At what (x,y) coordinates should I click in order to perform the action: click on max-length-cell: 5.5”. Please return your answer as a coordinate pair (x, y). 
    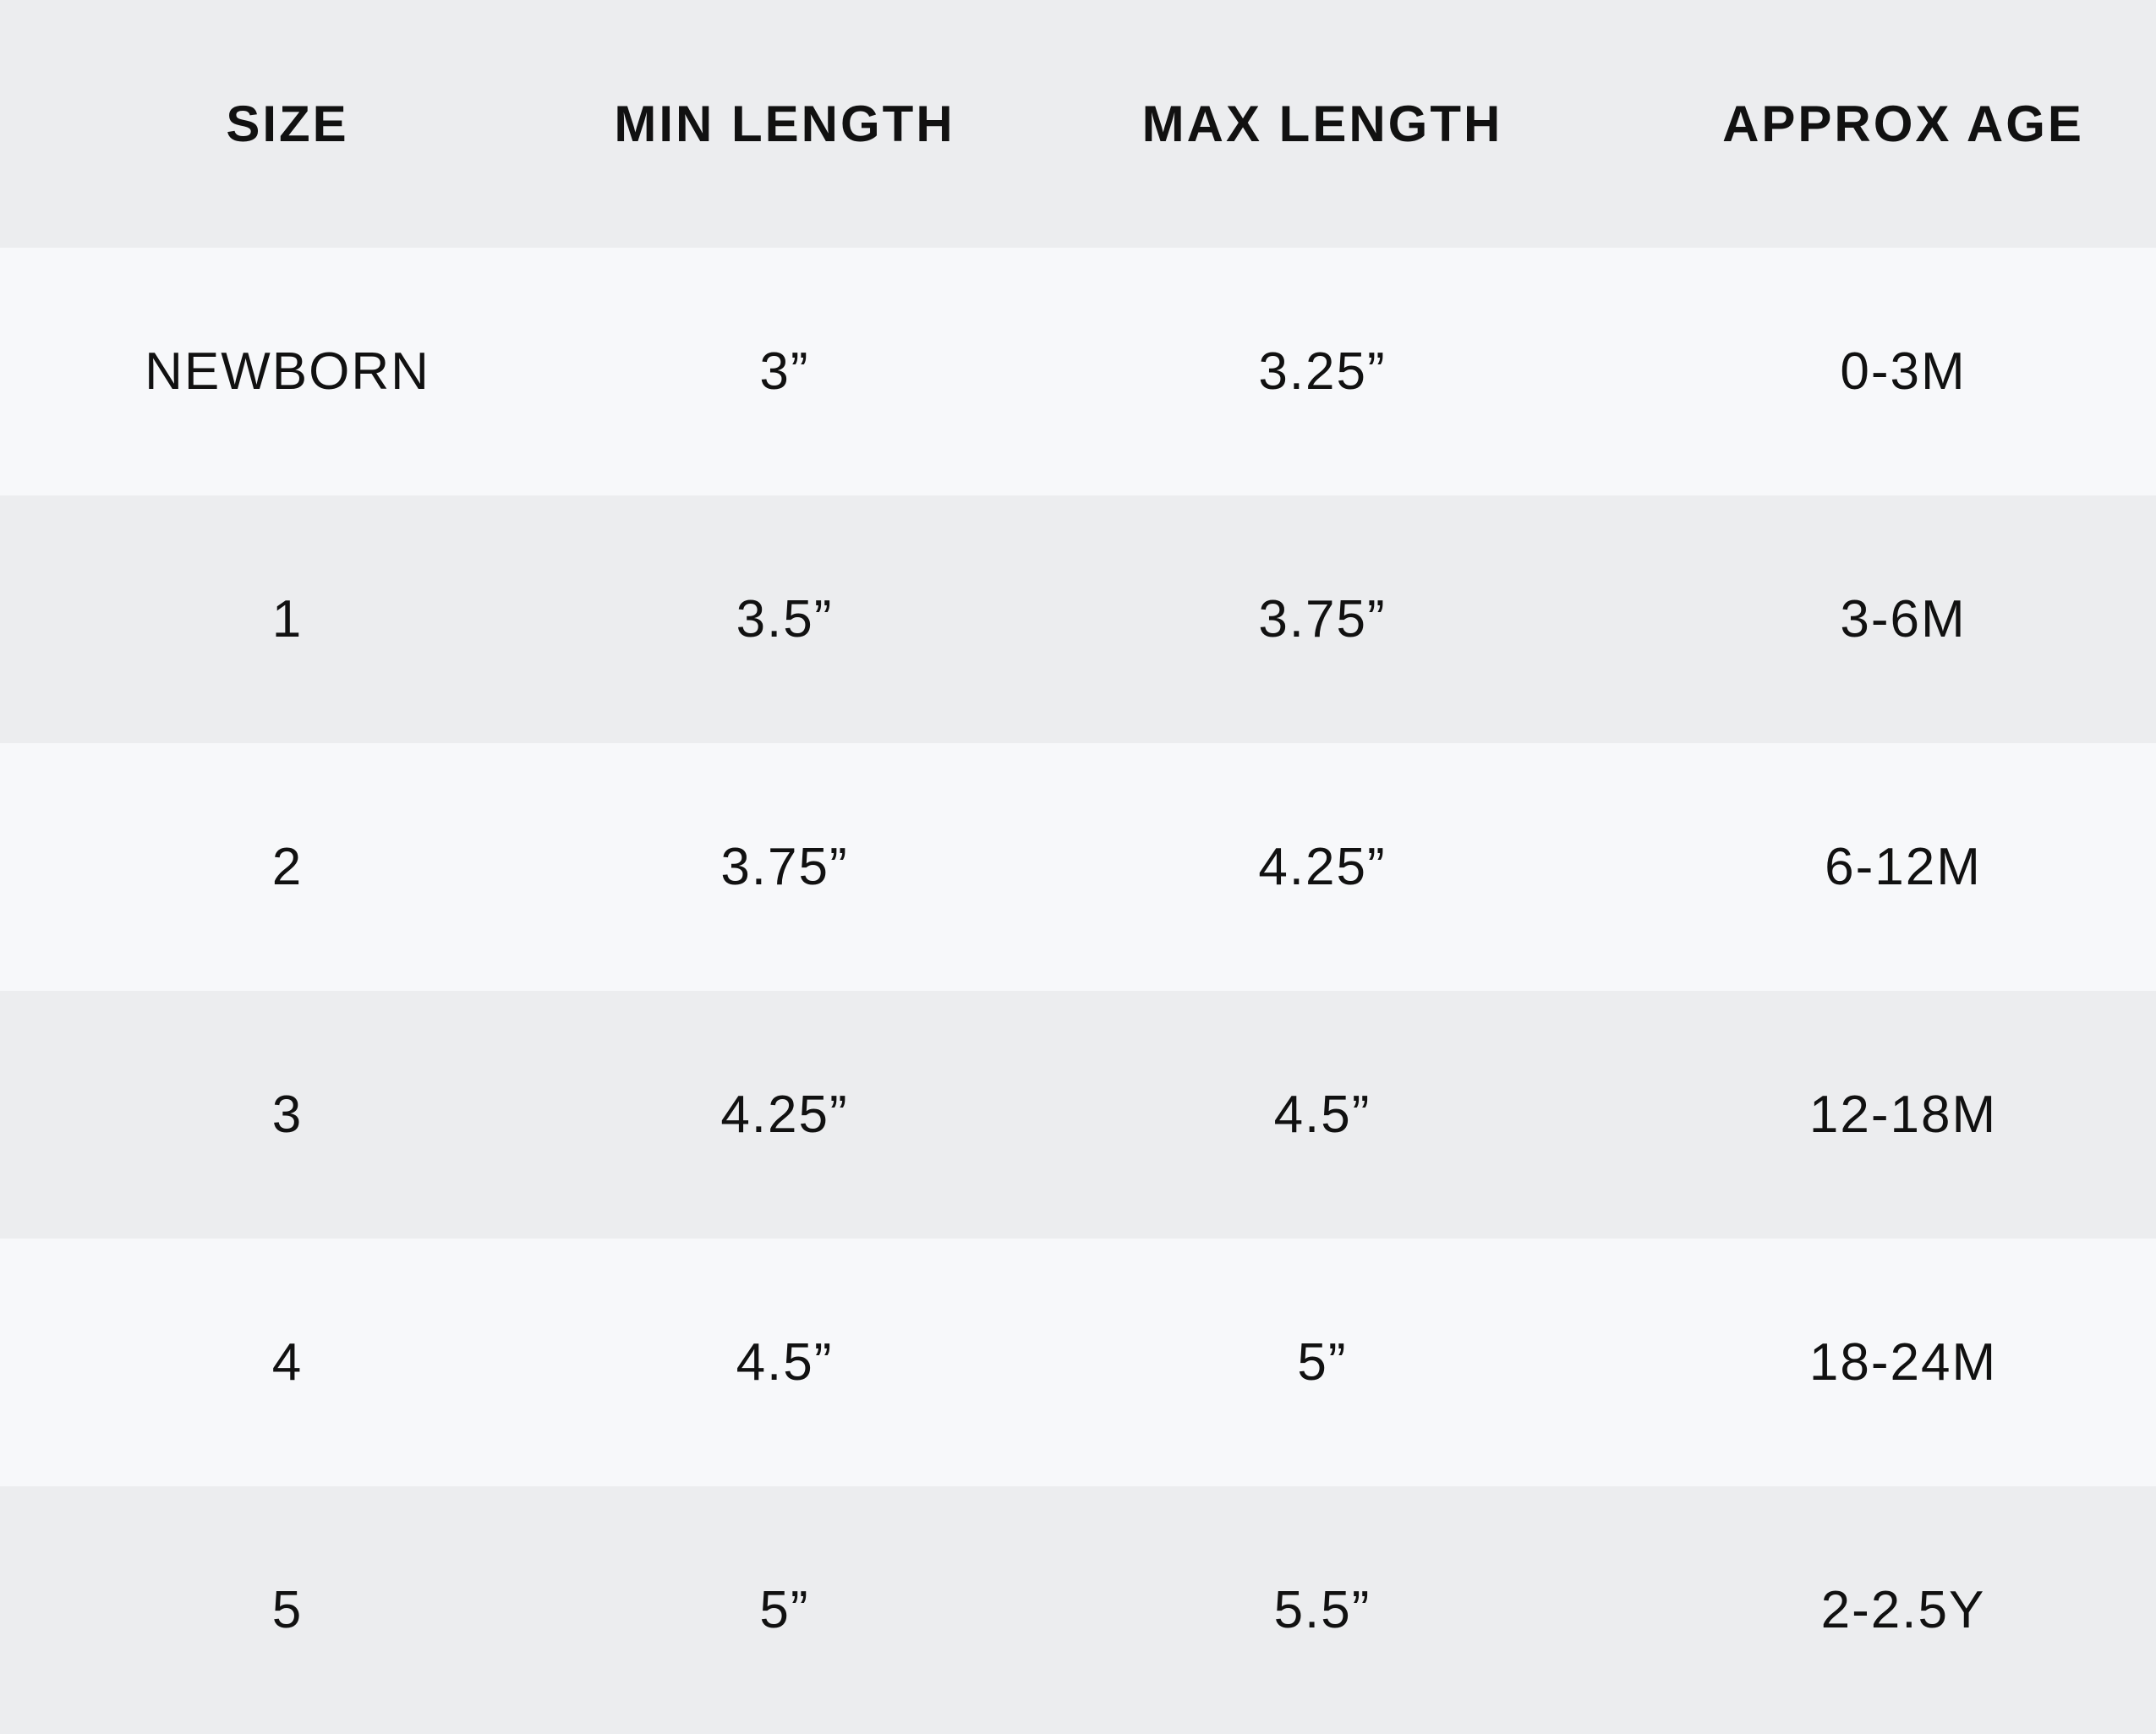
    Looking at the image, I should click on (1322, 1610).